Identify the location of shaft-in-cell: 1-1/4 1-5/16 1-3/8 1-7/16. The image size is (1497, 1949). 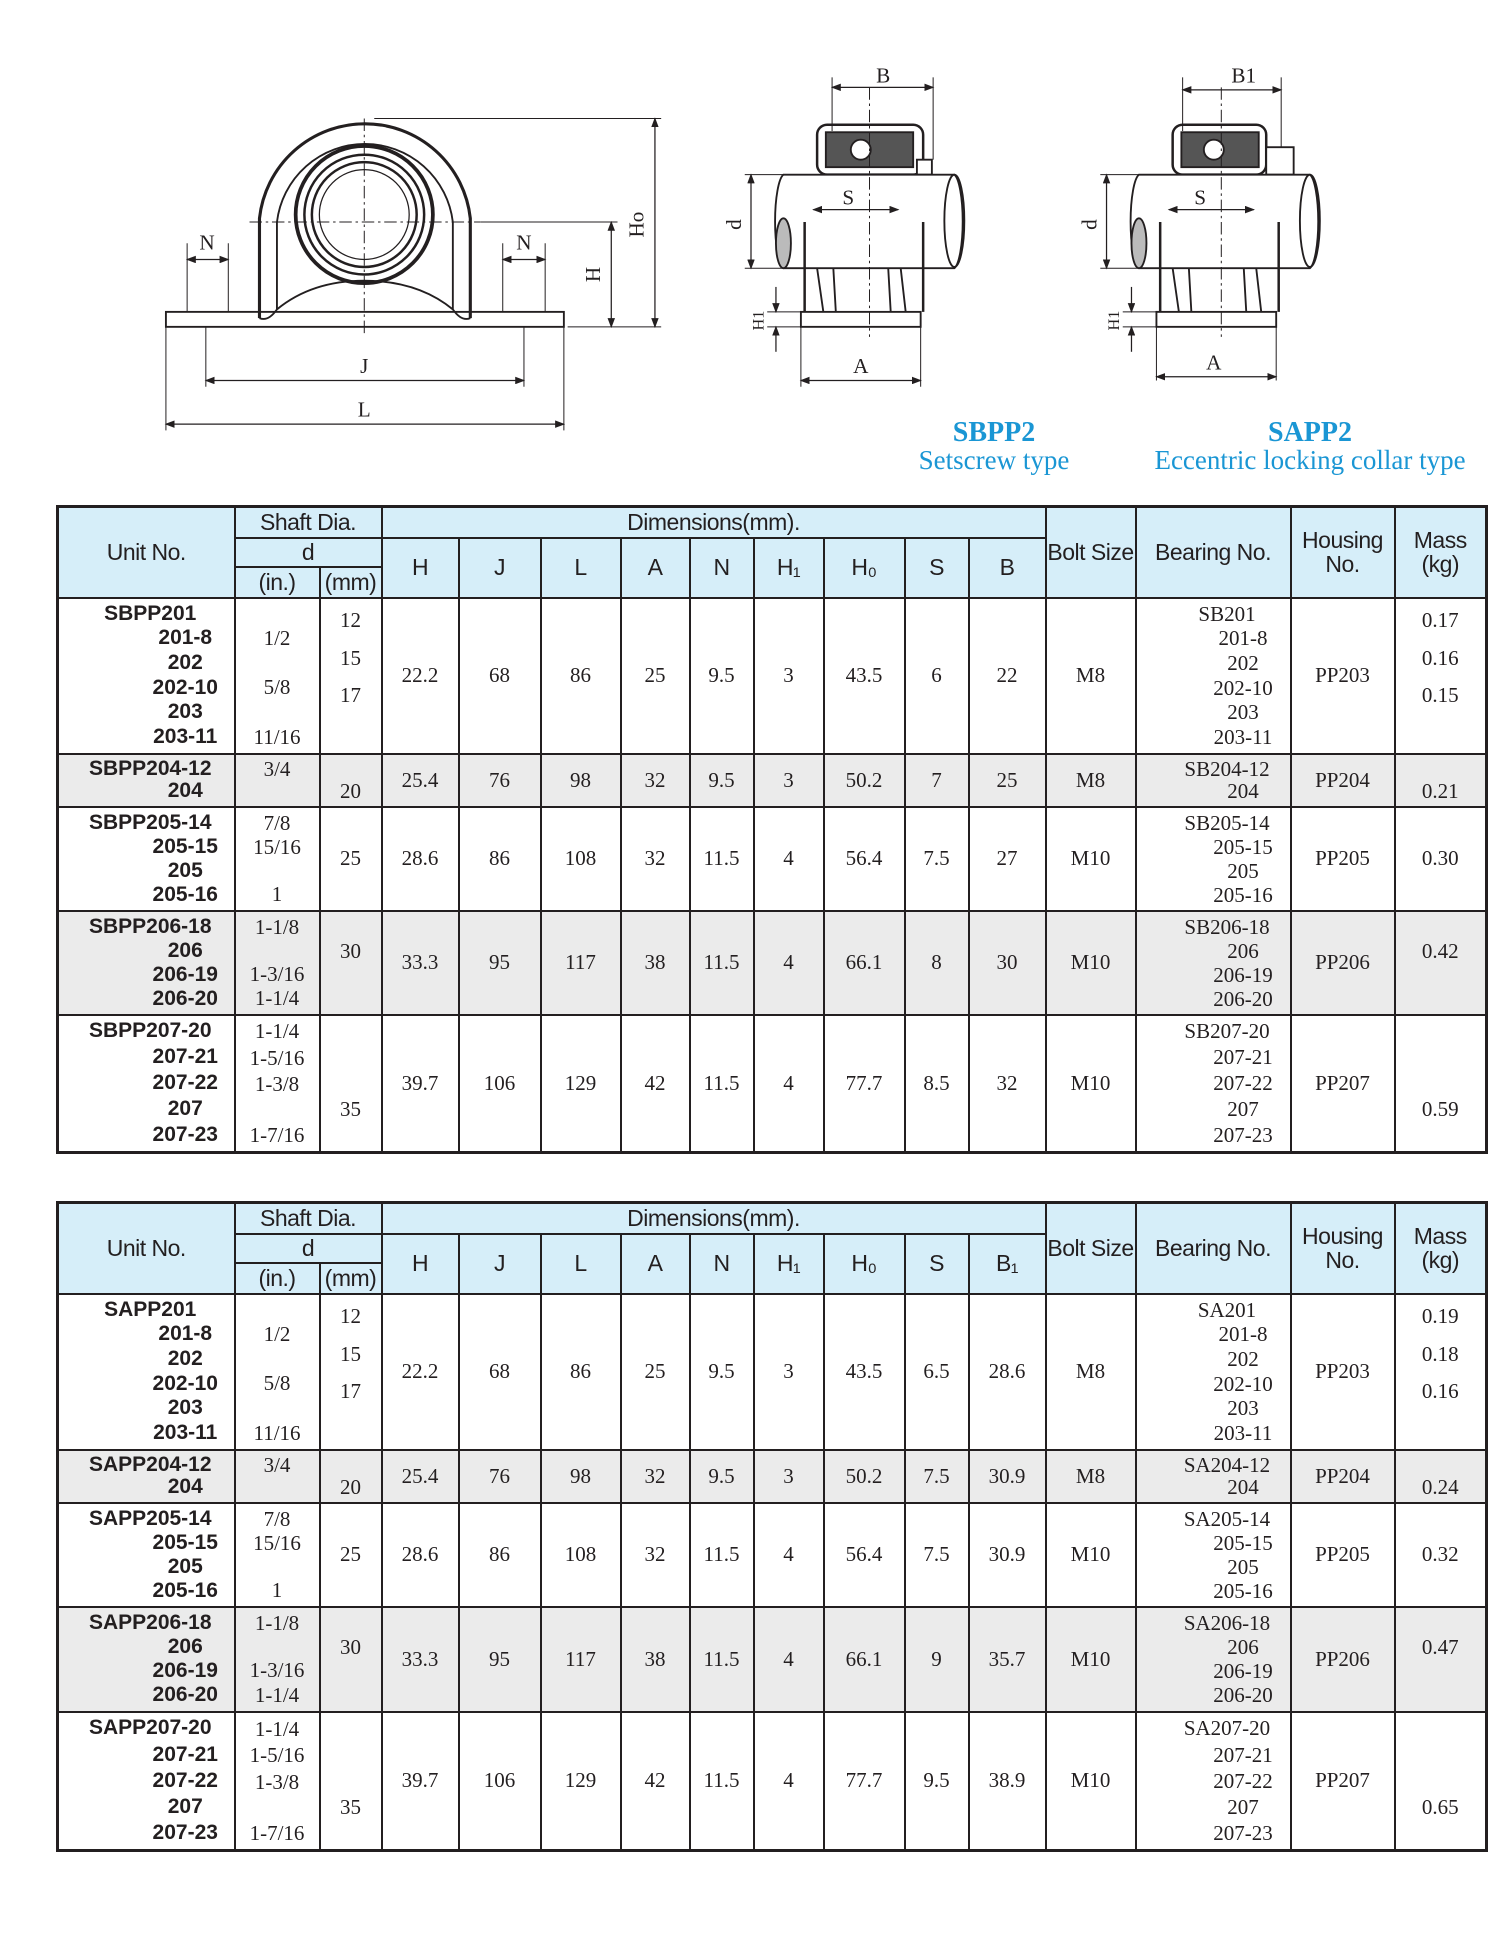
(277, 1781).